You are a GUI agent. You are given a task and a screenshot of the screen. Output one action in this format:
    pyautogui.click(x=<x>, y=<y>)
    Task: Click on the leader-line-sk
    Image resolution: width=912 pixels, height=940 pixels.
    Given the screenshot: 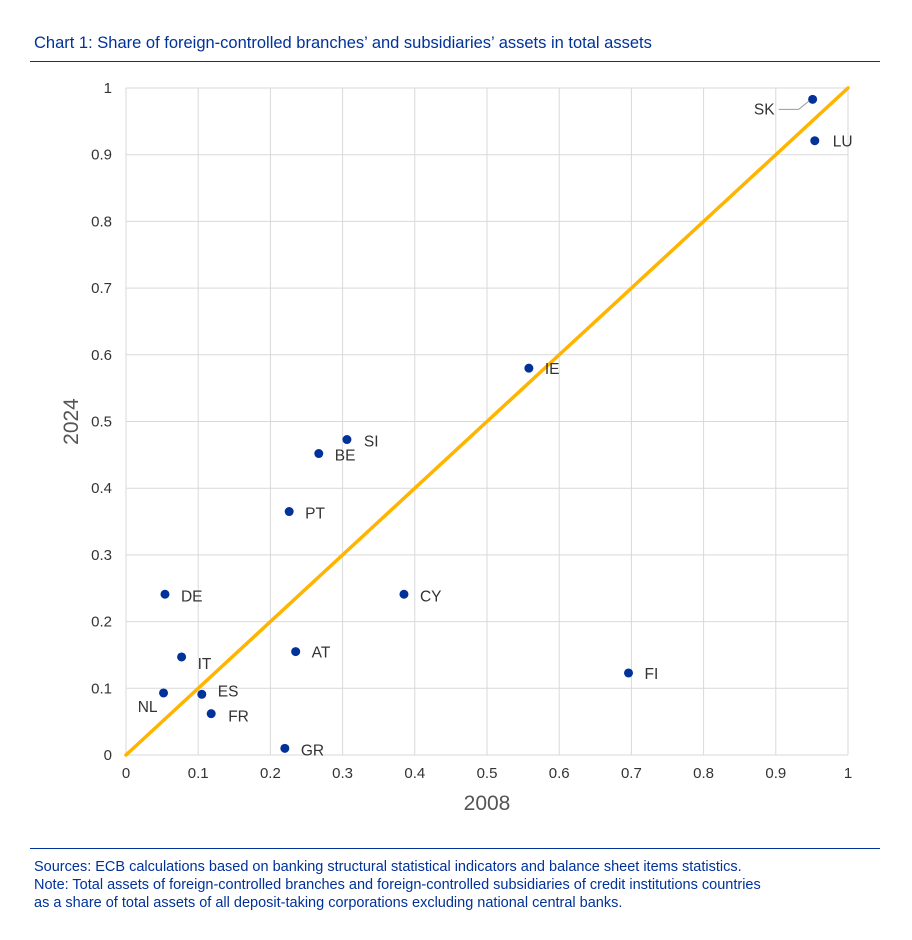 What is the action you would take?
    pyautogui.click(x=793, y=105)
    